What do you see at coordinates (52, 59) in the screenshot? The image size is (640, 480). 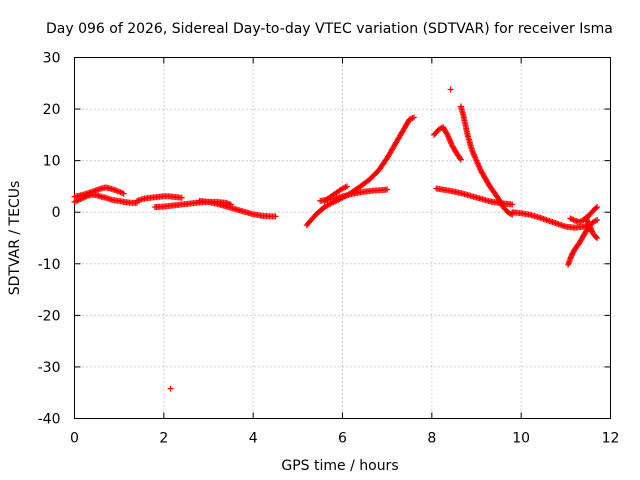 I see `y-tick-label: 30` at bounding box center [52, 59].